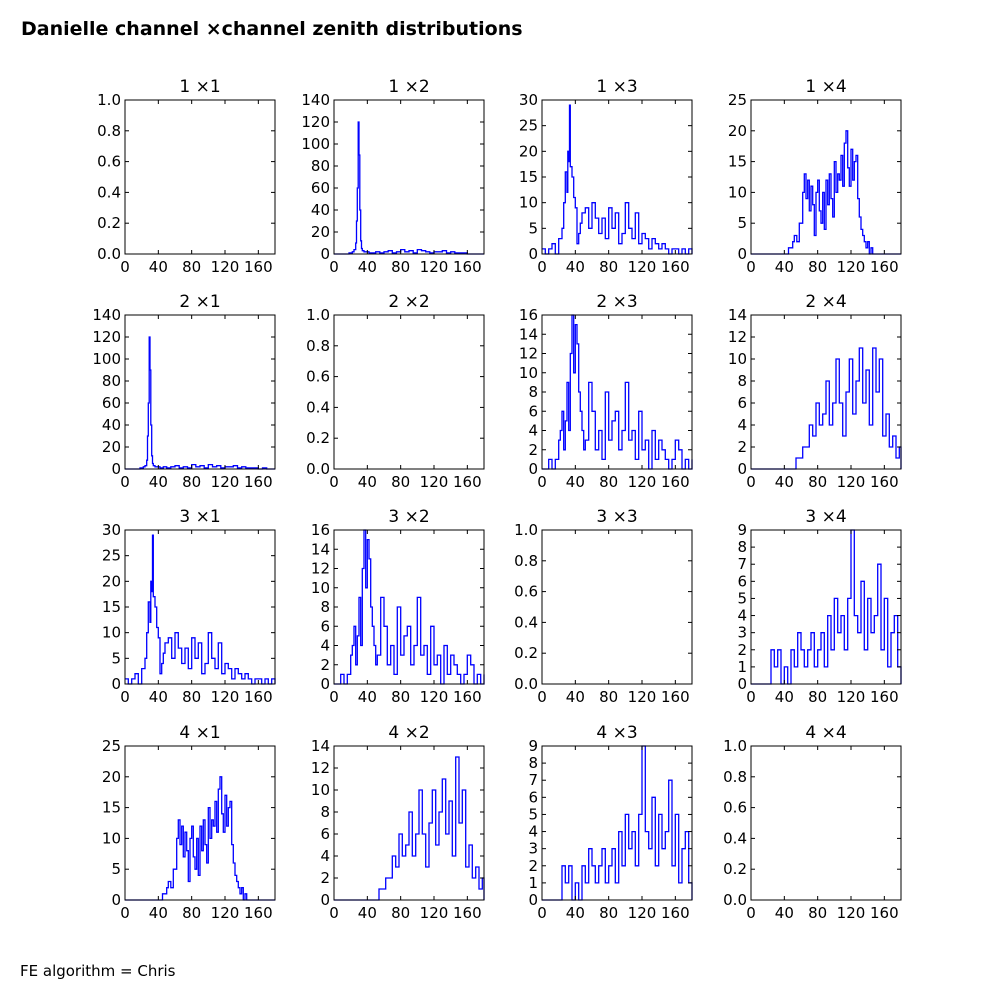  Describe the element at coordinates (199, 517) in the screenshot. I see `subplot-title: 3 ×1` at that location.